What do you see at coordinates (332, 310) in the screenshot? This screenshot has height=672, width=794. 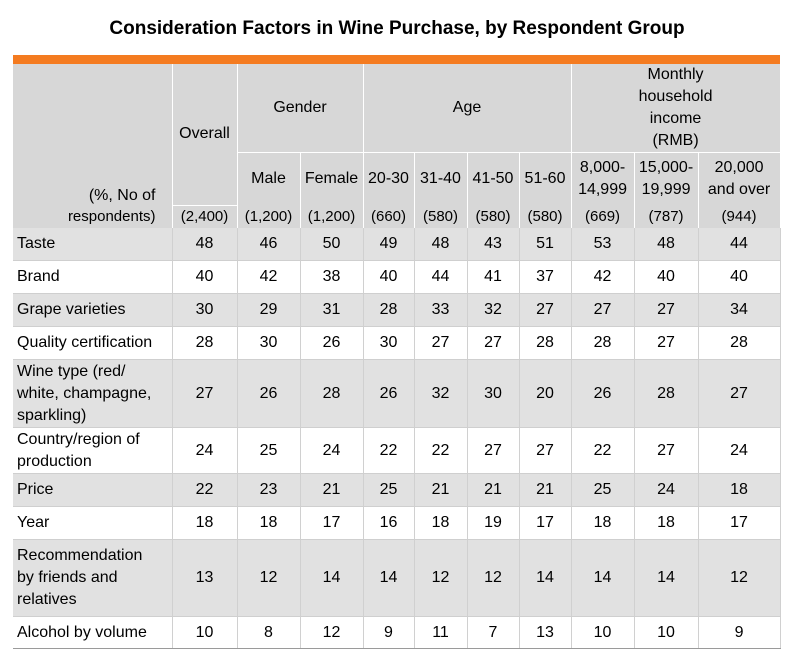 I see `table-cell: 31` at bounding box center [332, 310].